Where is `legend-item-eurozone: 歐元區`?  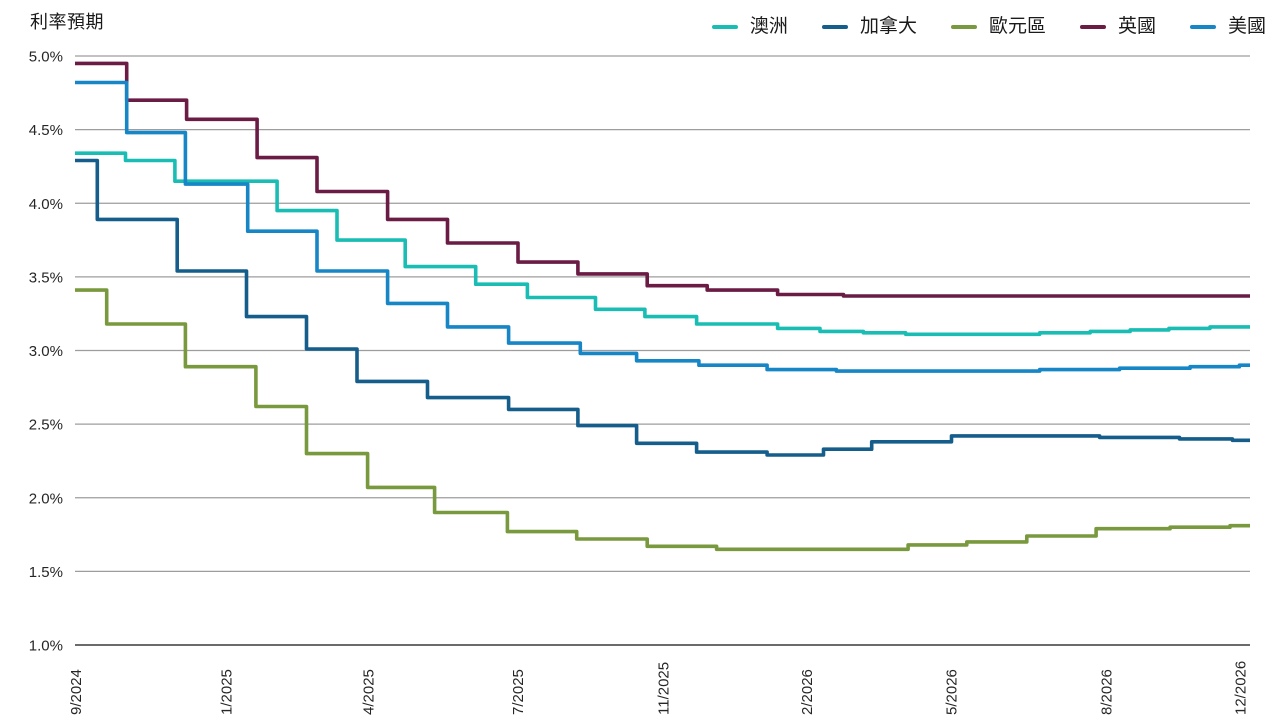 legend-item-eurozone: 歐元區 is located at coordinates (998, 26).